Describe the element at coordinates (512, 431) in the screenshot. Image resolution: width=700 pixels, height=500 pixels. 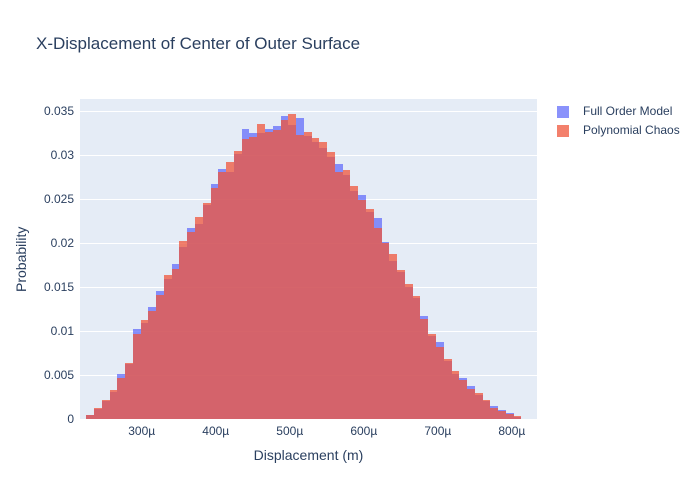
I see `x-tick-label: 800µ` at that location.